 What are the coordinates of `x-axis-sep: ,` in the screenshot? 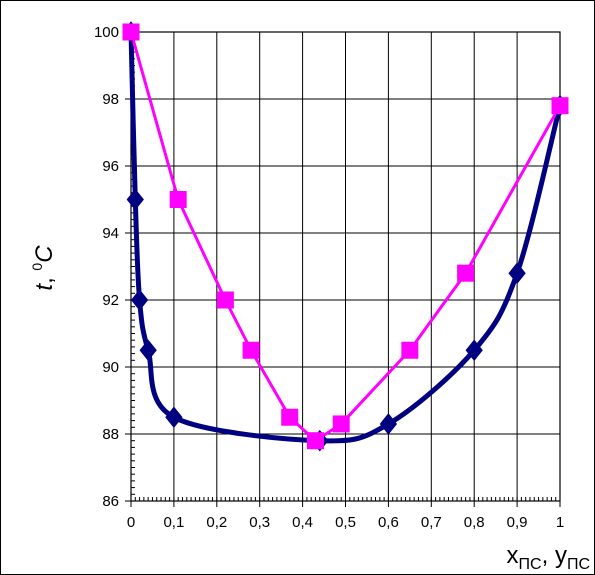 It's located at (548, 555).